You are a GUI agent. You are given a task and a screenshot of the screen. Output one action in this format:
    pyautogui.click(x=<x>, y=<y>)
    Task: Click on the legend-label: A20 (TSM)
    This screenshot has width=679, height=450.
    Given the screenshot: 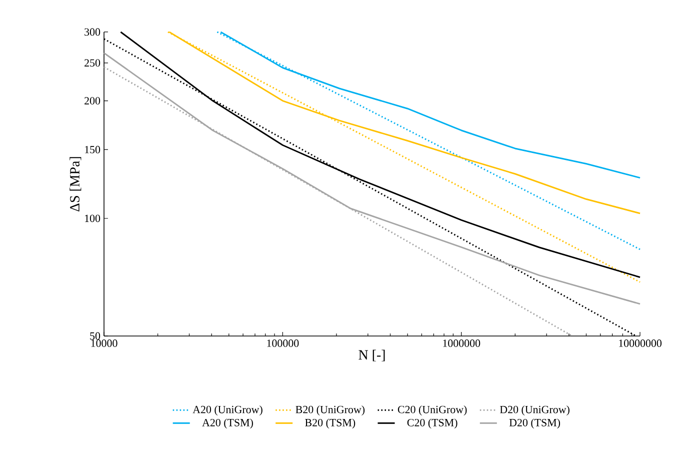 What is the action you would take?
    pyautogui.click(x=227, y=423)
    